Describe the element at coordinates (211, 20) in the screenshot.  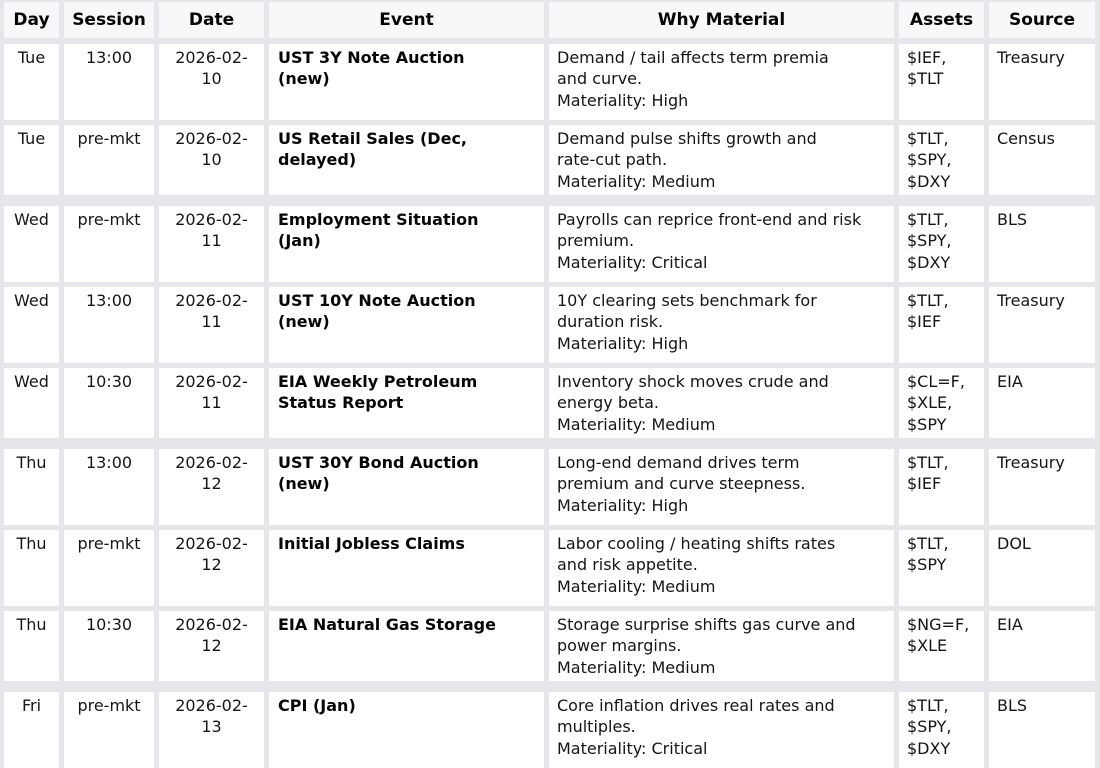
I see `col-header-date: Date` at that location.